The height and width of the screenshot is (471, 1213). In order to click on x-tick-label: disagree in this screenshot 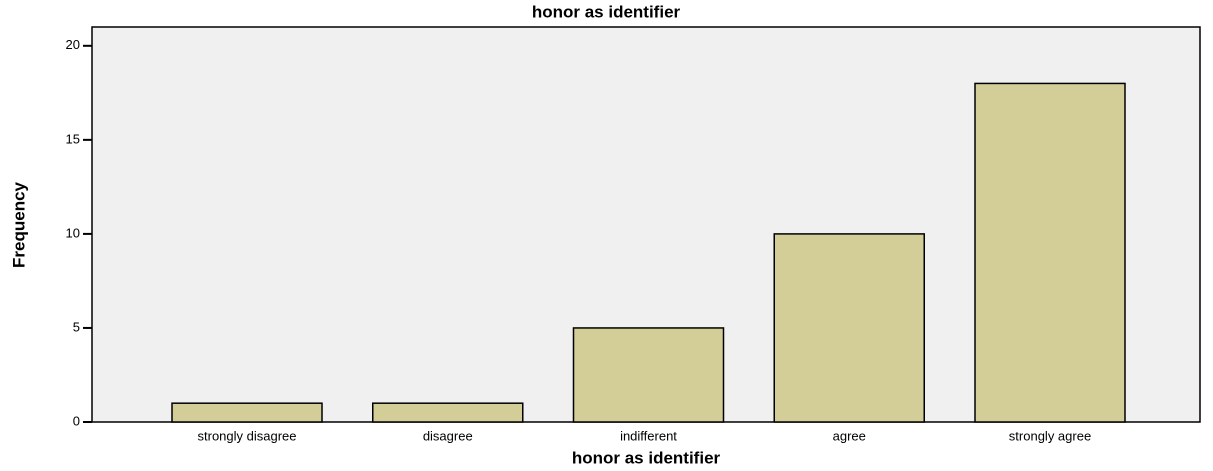, I will do `click(448, 435)`.